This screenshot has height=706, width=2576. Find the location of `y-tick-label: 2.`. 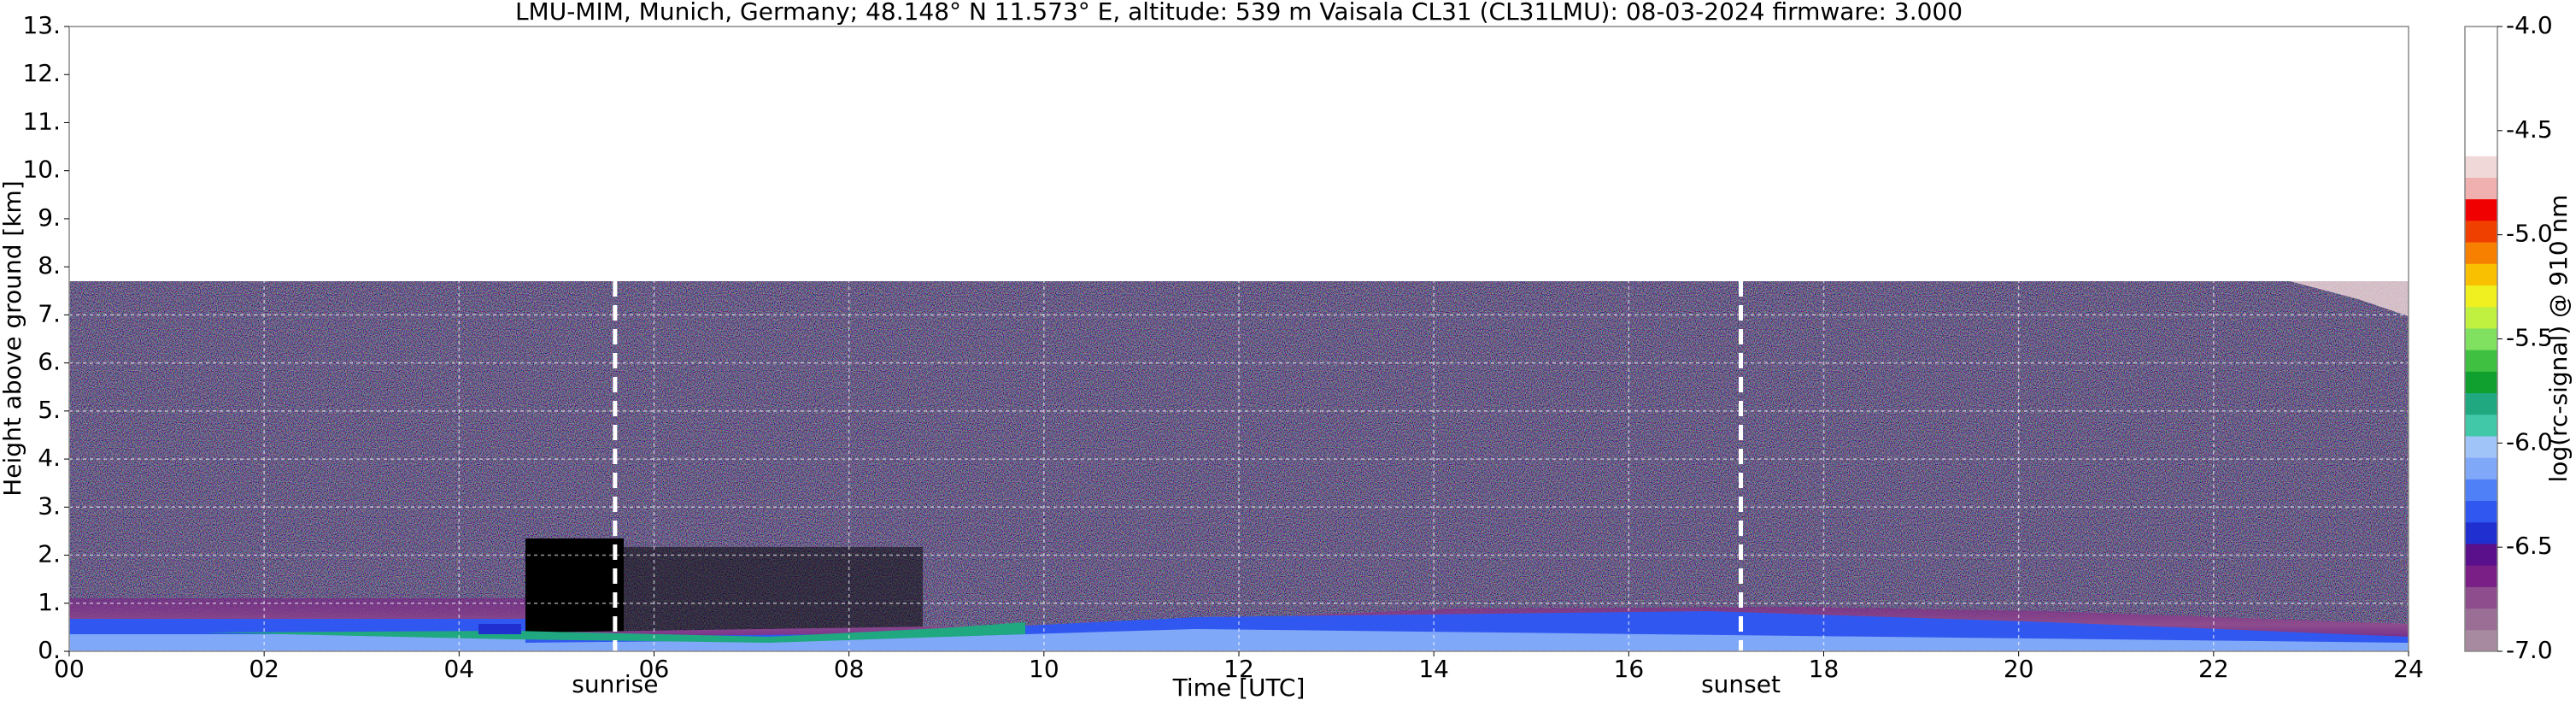

y-tick-label: 2. is located at coordinates (49, 554).